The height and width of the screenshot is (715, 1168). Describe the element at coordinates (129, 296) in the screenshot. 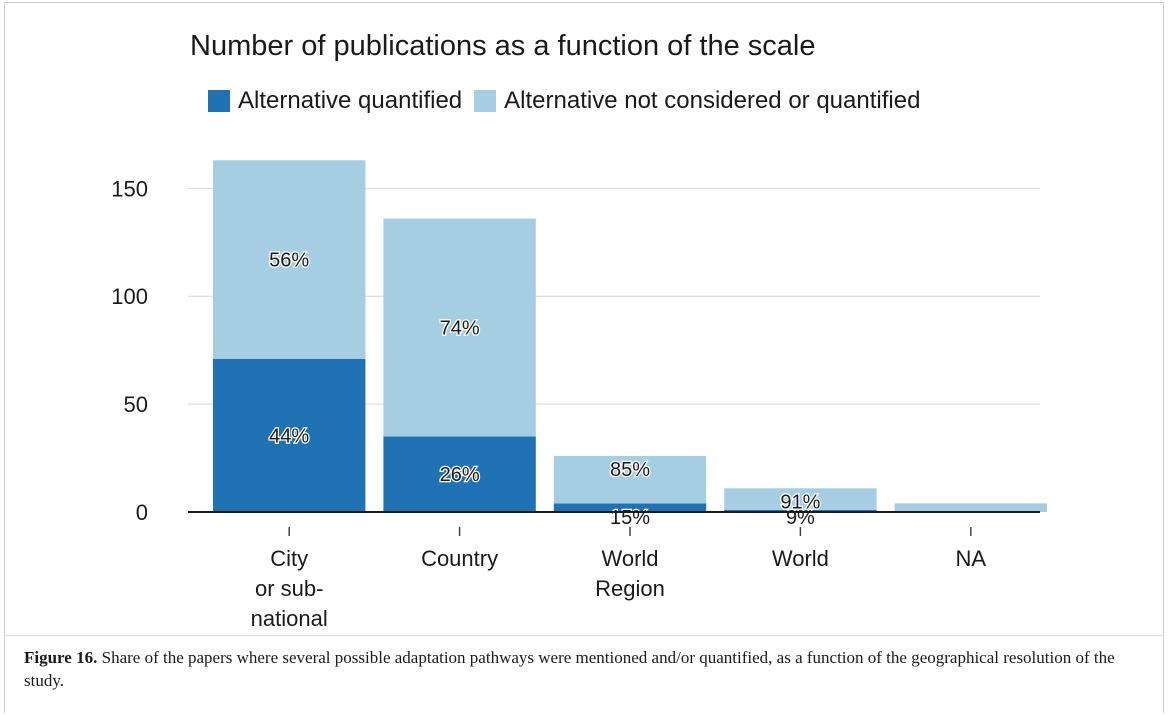

I see `y-tick-label: 100` at that location.